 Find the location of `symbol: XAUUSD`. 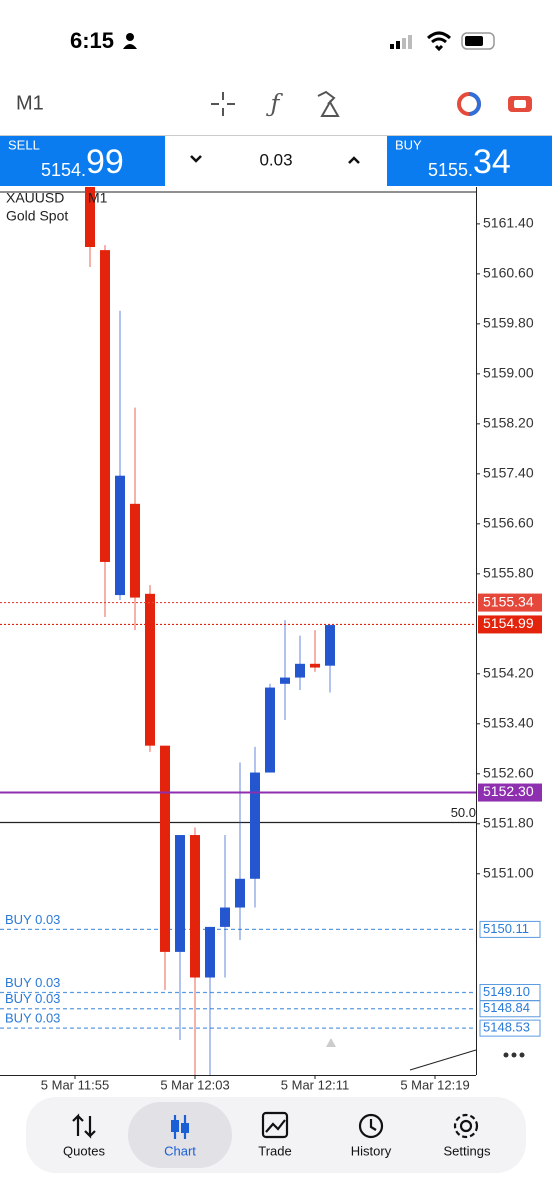

symbol: XAUUSD is located at coordinates (35, 198).